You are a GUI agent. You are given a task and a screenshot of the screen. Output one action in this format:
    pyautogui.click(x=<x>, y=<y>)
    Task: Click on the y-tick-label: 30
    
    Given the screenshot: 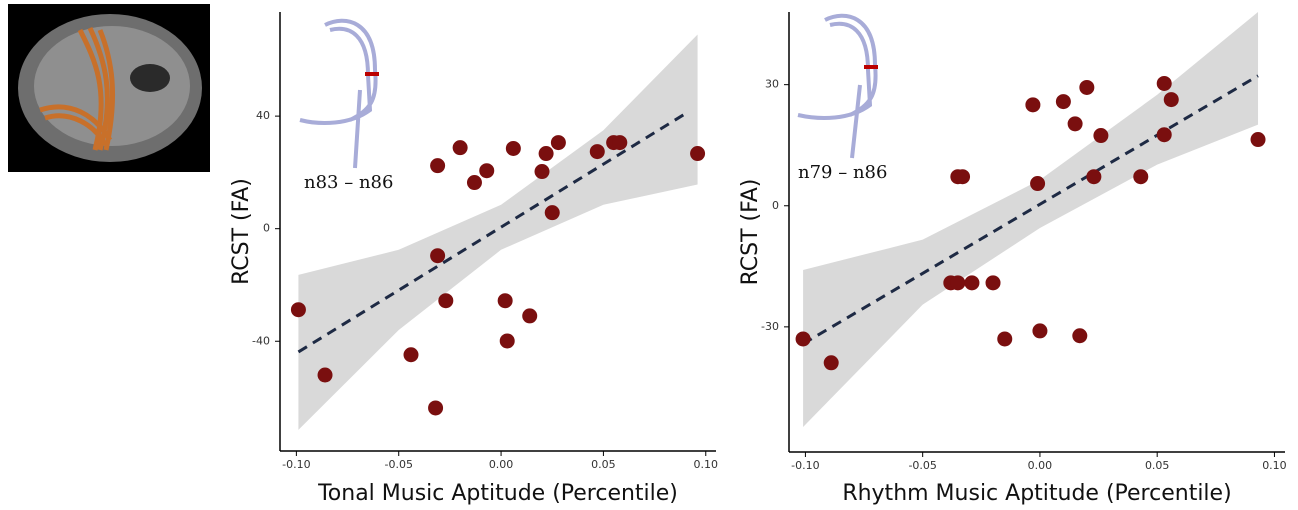 What is the action you would take?
    pyautogui.click(x=772, y=84)
    